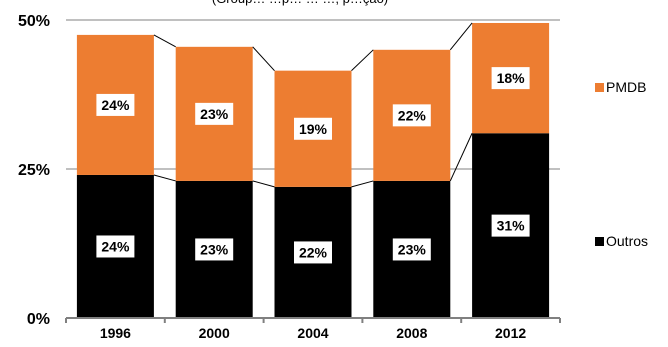 The width and height of the screenshot is (668, 347). I want to click on x-tick-label: 2004, so click(312, 333).